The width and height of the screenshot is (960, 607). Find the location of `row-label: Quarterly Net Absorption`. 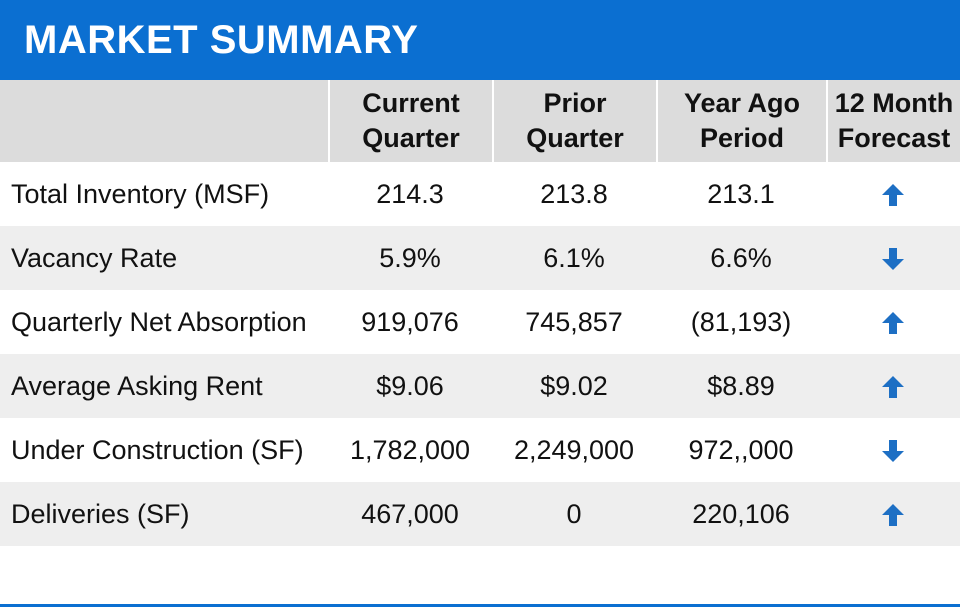

row-label: Quarterly Net Absorption is located at coordinates (159, 321).